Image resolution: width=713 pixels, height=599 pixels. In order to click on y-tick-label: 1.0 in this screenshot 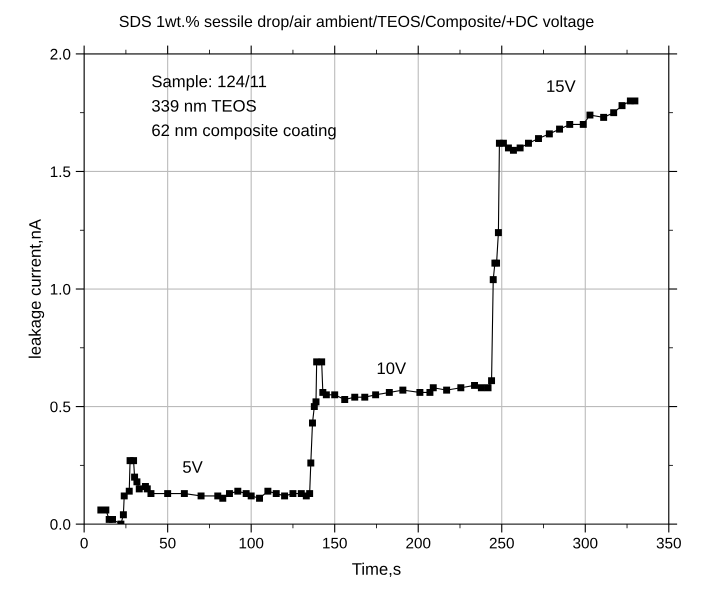, I will do `click(60, 289)`.